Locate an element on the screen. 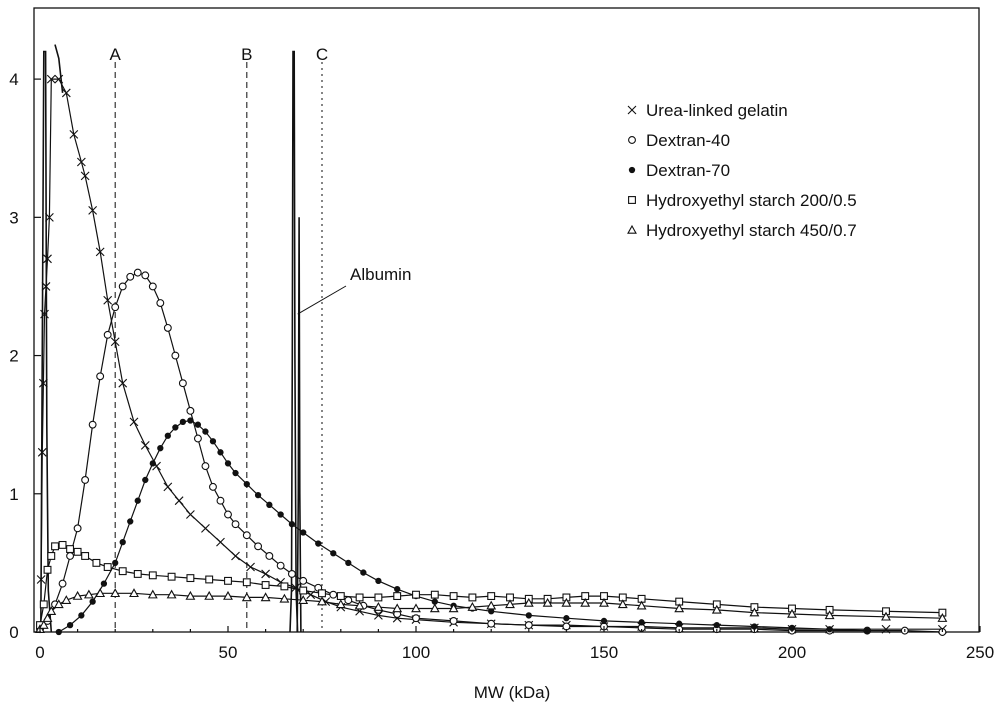 Image resolution: width=1001 pixels, height=705 pixels. albumin-peak is located at coordinates (294, 342).